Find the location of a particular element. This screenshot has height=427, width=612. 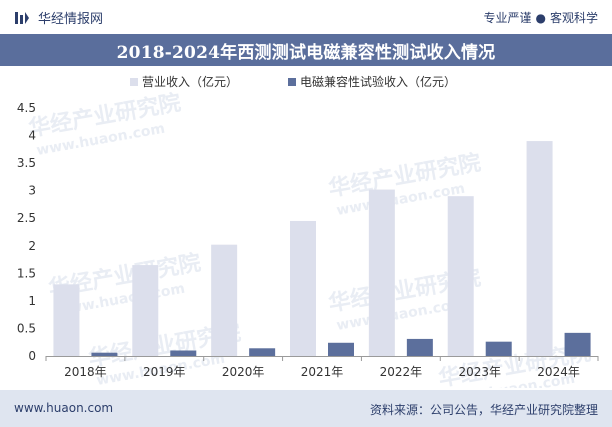

tagline-right: 客观科学 is located at coordinates (573, 18).